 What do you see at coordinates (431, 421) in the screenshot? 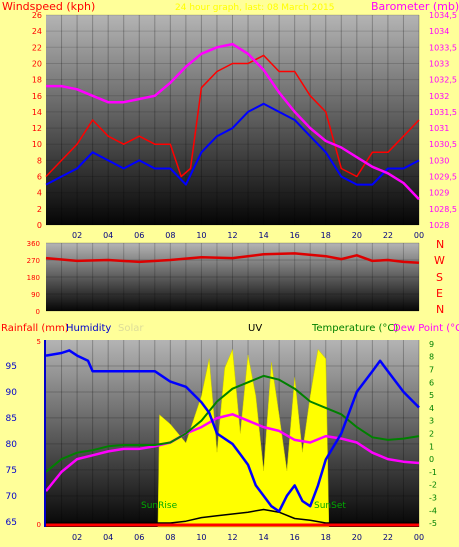
I see `temp-y-tick-label: 3` at bounding box center [431, 421].